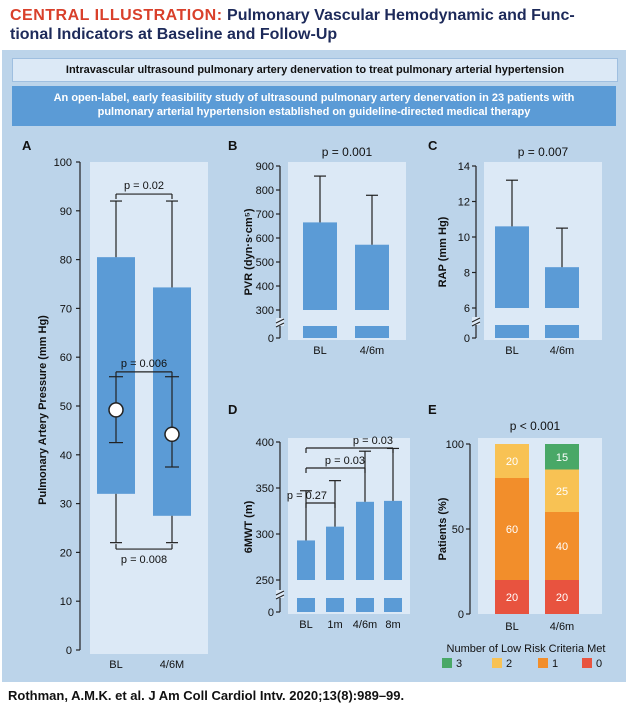 This screenshot has height=720, width=628. I want to click on panel-b-xtick-label: 4/6m, so click(372, 351).